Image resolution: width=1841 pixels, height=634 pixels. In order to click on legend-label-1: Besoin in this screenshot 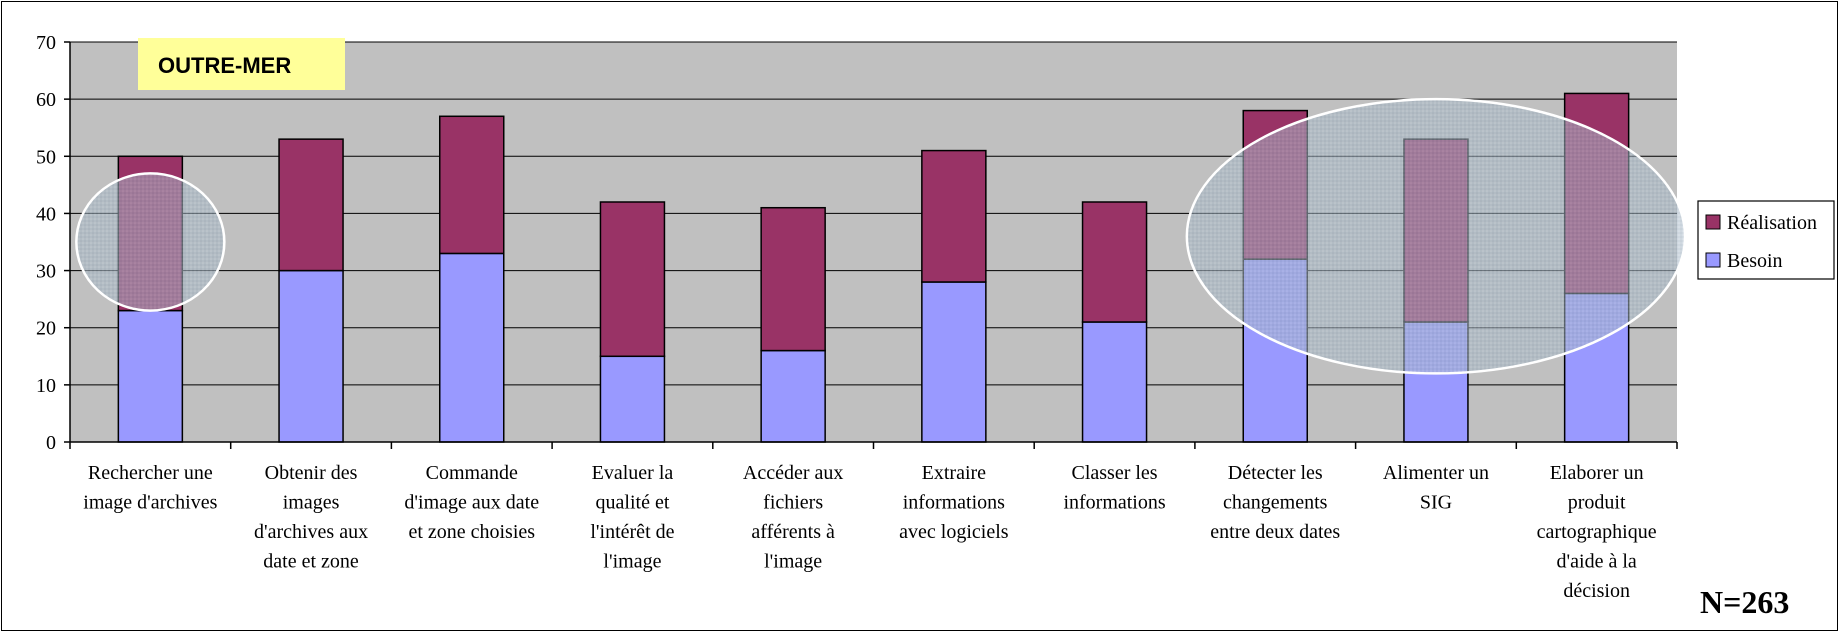, I will do `click(1755, 261)`.